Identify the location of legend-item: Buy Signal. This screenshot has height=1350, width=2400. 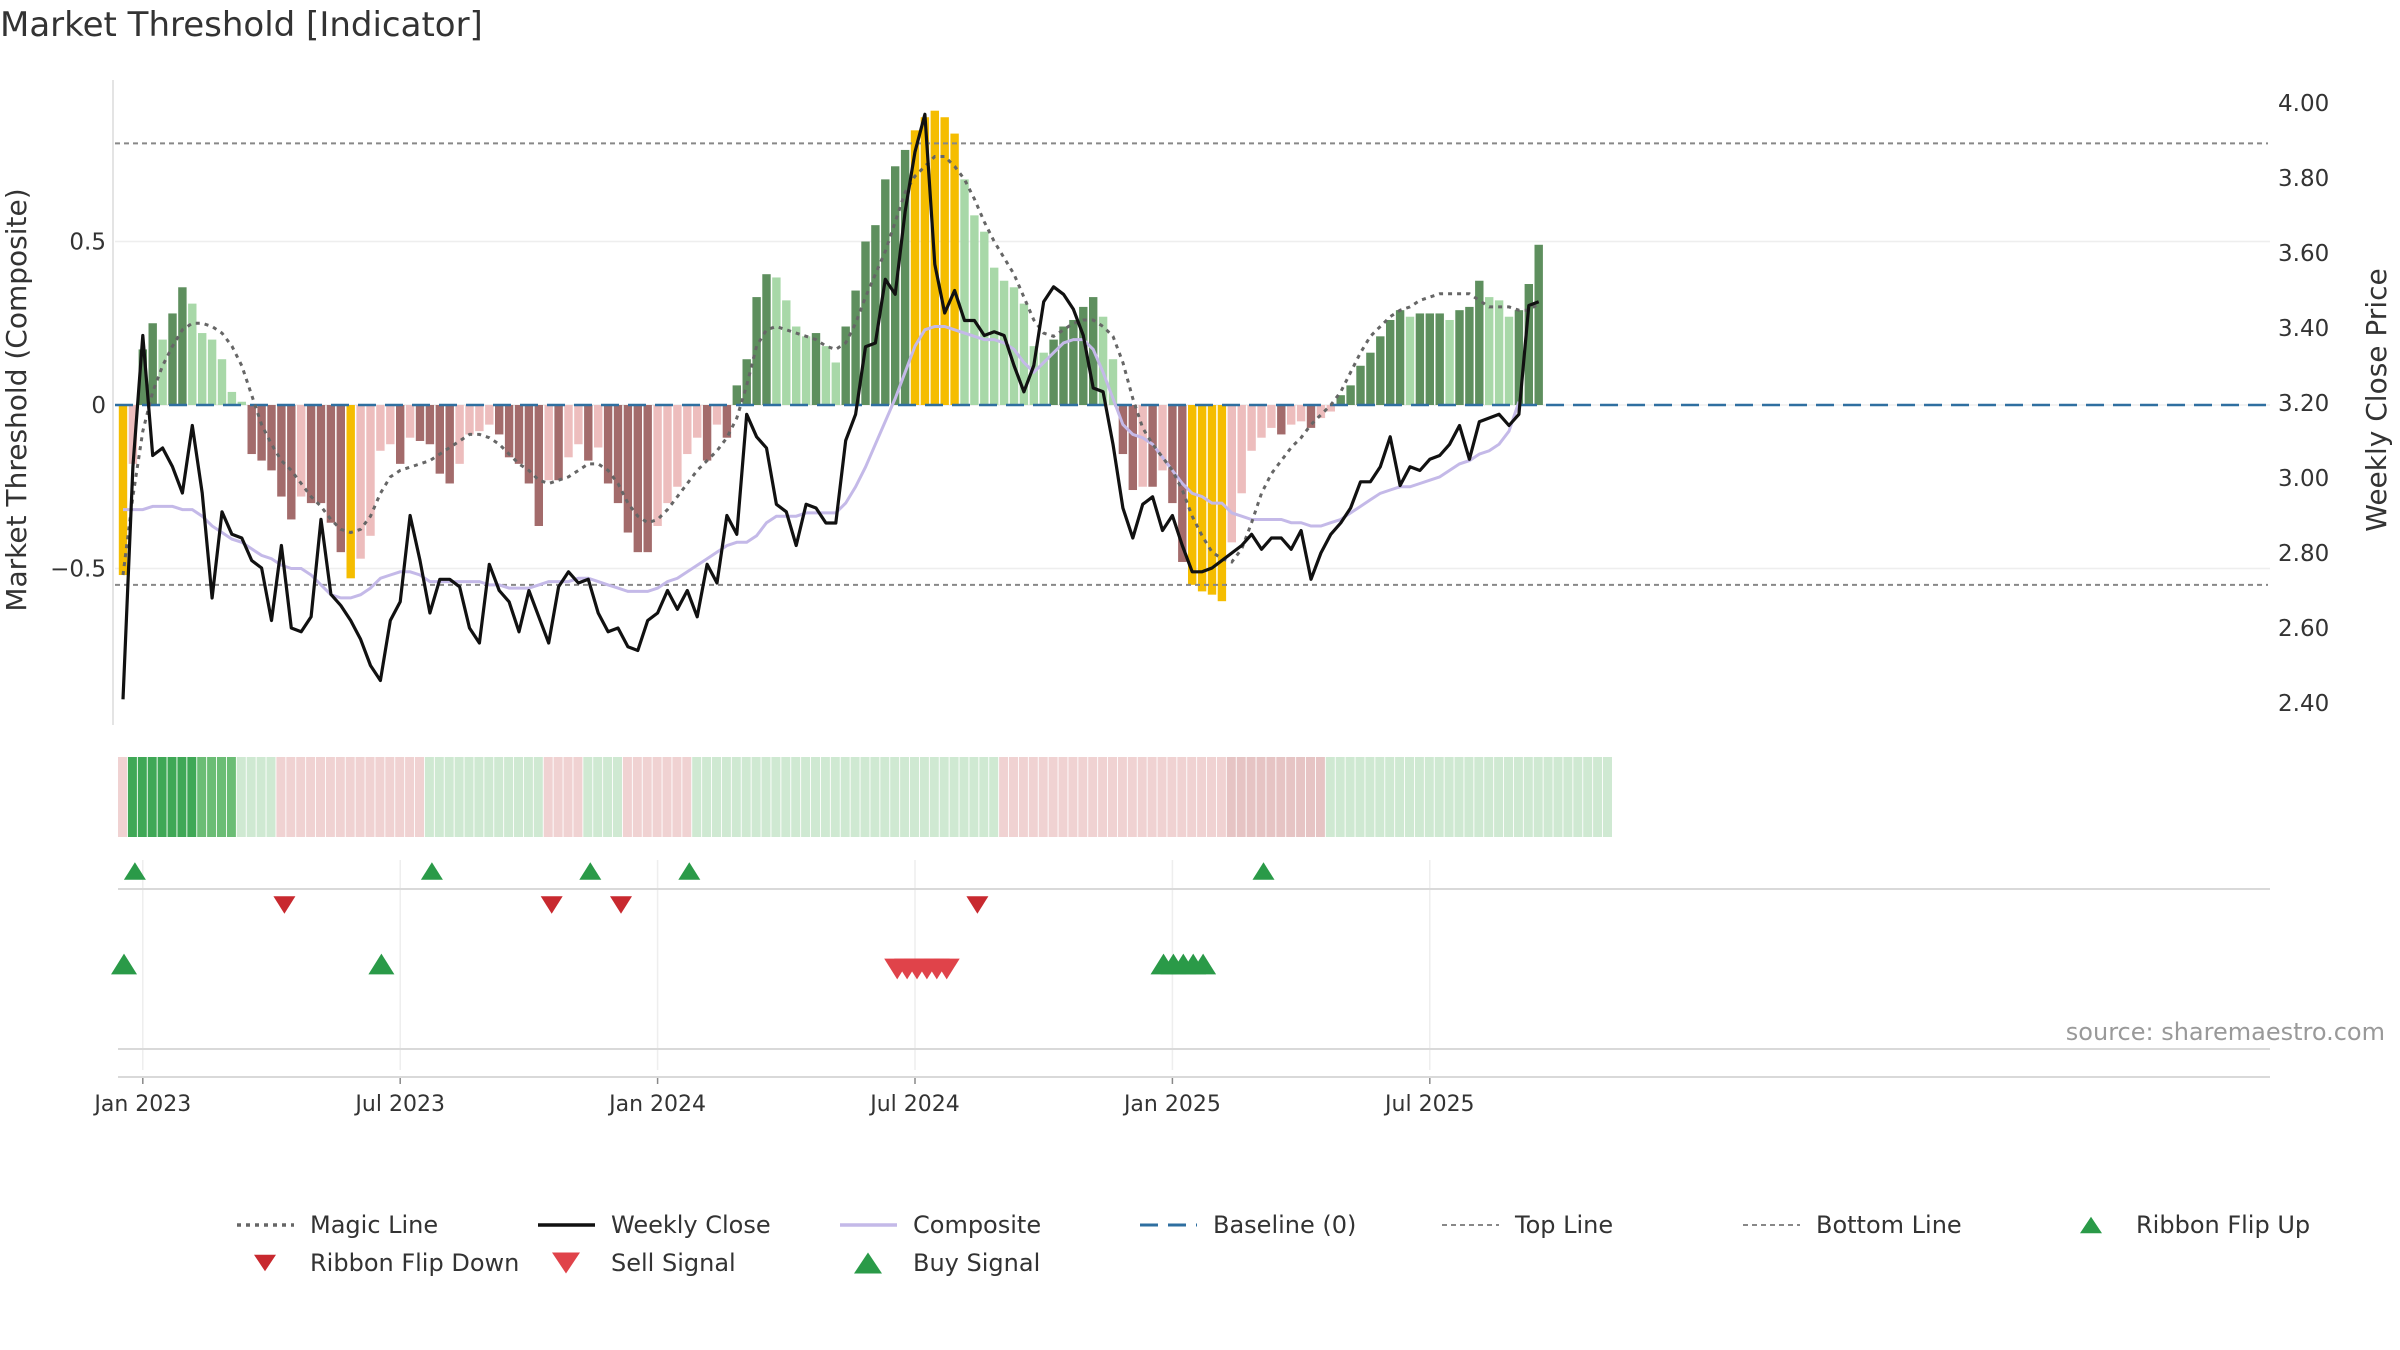
(947, 1263).